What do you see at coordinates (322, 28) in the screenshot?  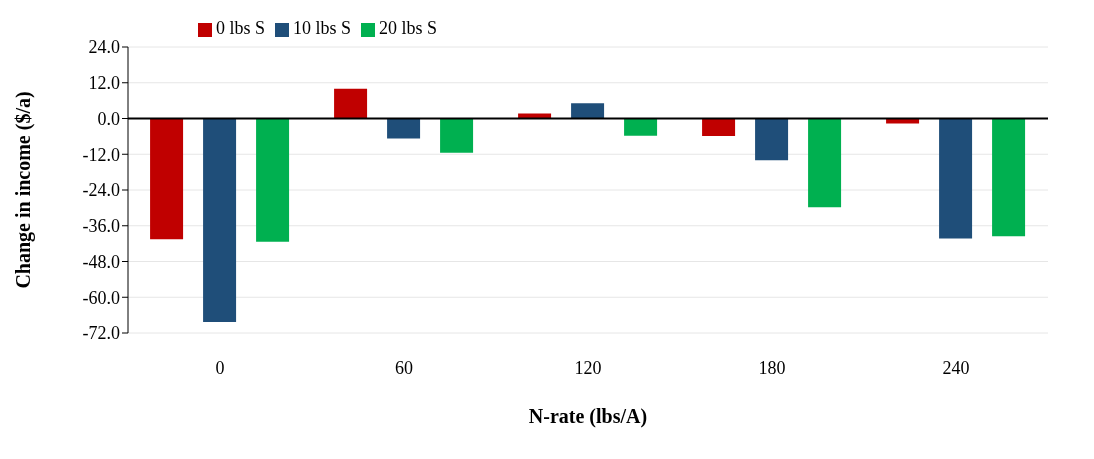 I see `legend-label: 10 lbs S` at bounding box center [322, 28].